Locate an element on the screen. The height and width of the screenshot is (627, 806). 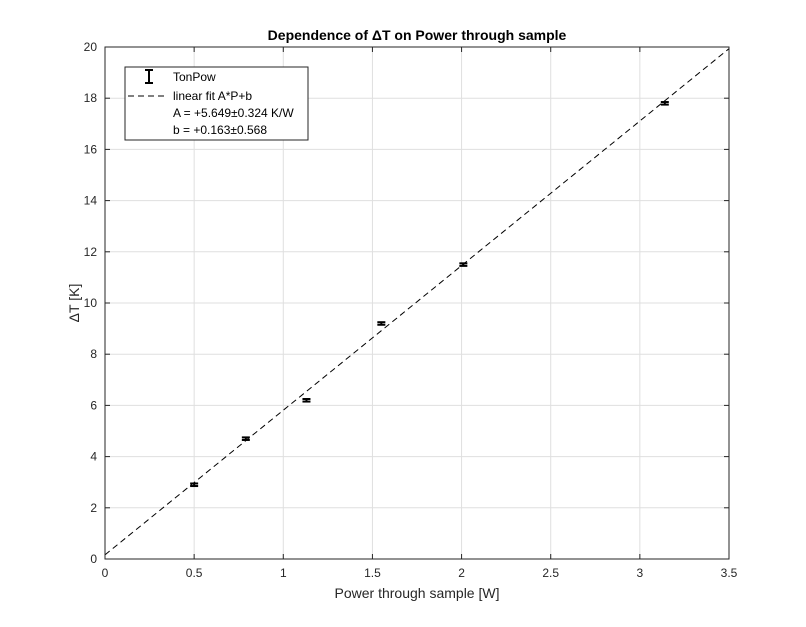
x-tick-label: 3.5 is located at coordinates (729, 573).